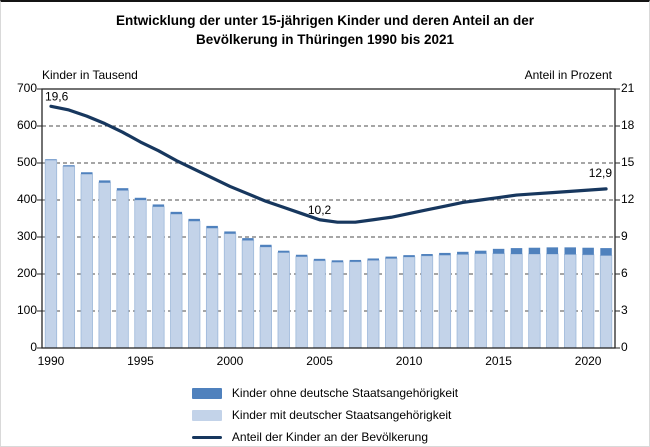 This screenshot has width=650, height=447. I want to click on bar-ohne-2021, so click(606, 252).